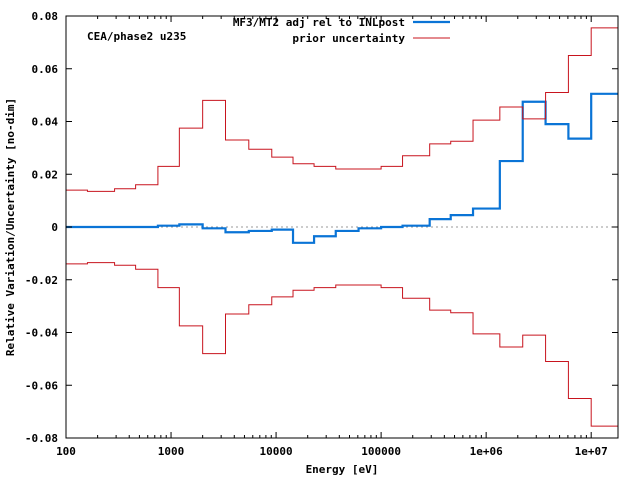  I want to click on y-tick-label: 0.08, so click(45, 16).